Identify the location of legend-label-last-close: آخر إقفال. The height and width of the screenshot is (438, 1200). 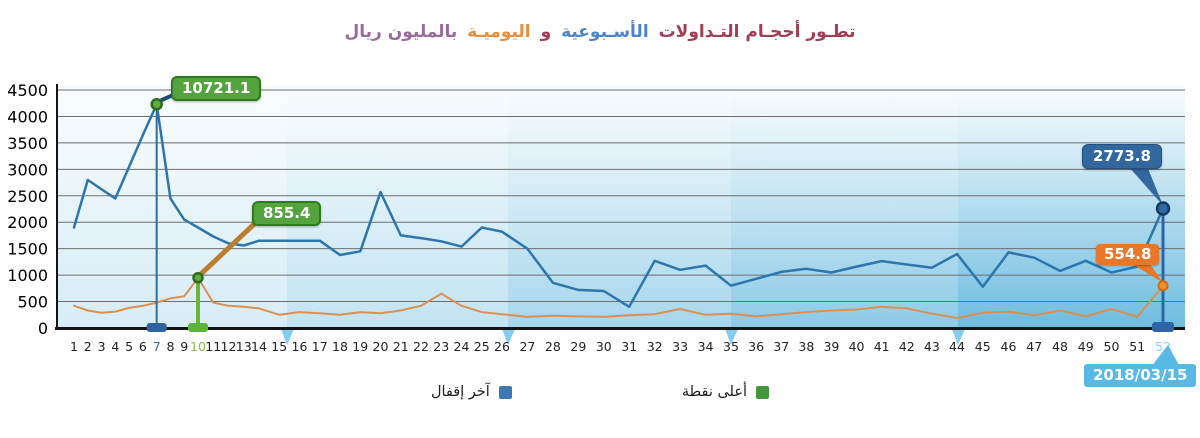
(460, 392).